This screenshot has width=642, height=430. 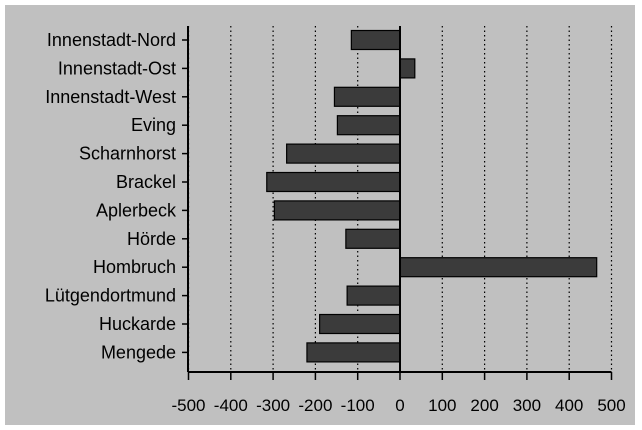 I want to click on category-label: Huckarde, so click(x=137, y=324).